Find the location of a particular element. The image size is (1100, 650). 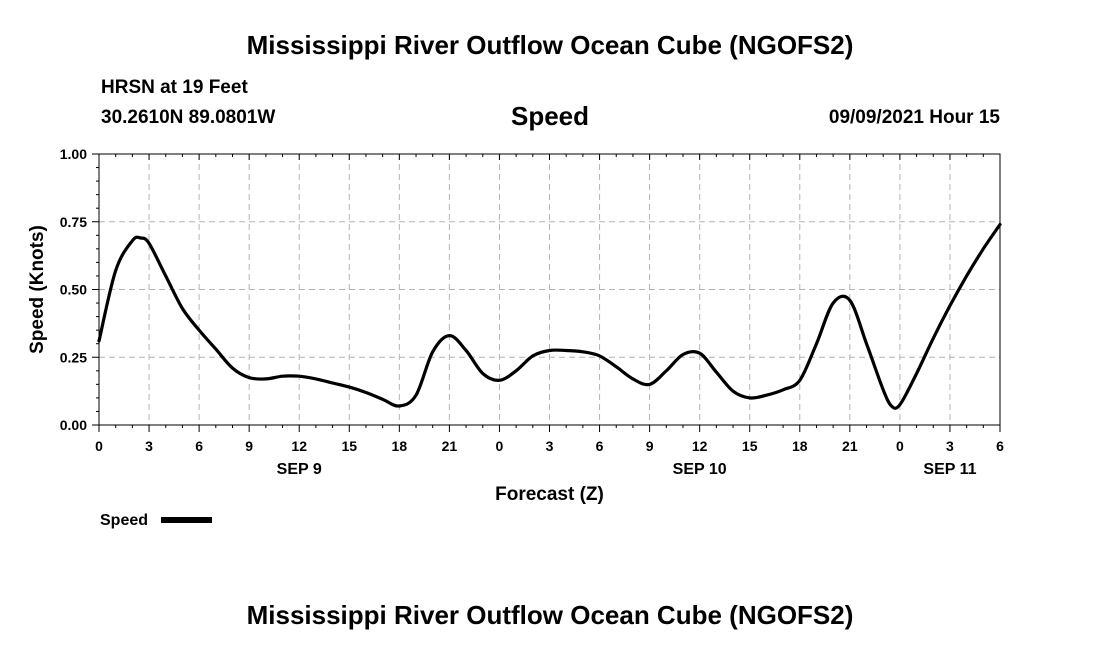

date-label: SEP 9 is located at coordinates (299, 469).